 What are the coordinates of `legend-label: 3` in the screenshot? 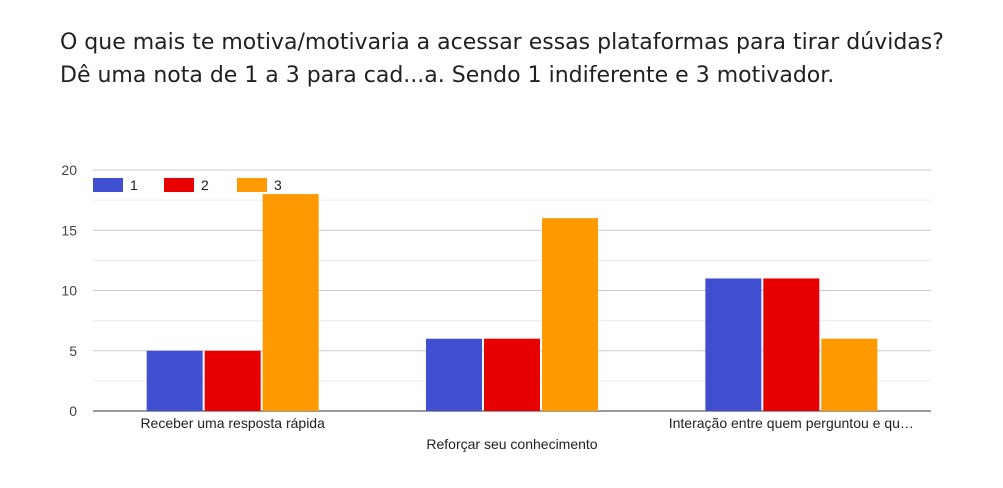 It's located at (278, 185).